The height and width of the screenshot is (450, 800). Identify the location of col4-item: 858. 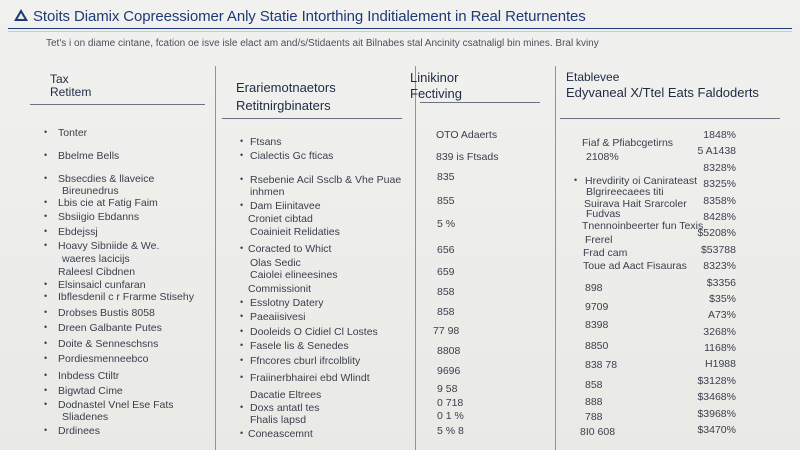
(594, 385).